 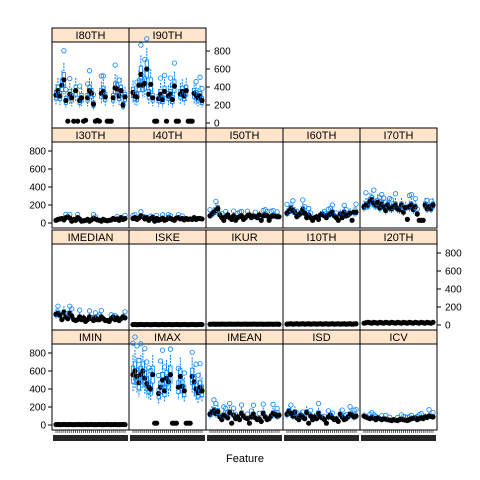 I want to click on panel-iske: ISKE, so click(x=167, y=280).